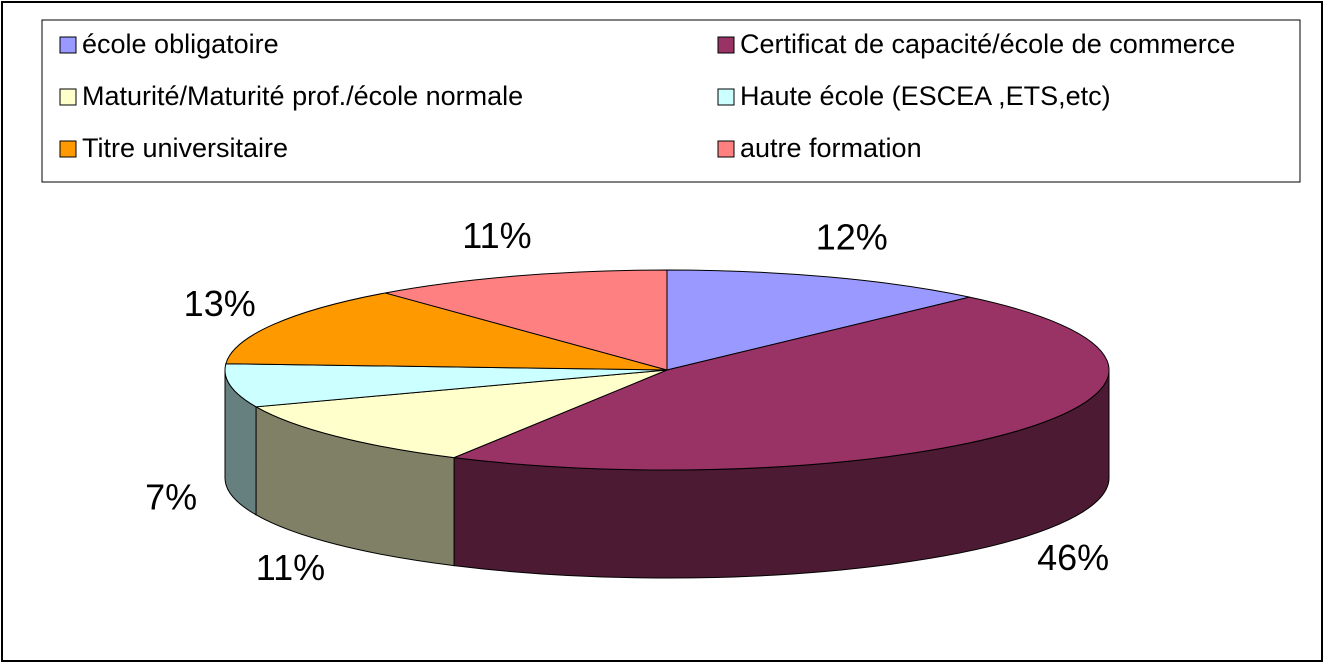  What do you see at coordinates (185, 148) in the screenshot?
I see `legend-label: Titre universitaire` at bounding box center [185, 148].